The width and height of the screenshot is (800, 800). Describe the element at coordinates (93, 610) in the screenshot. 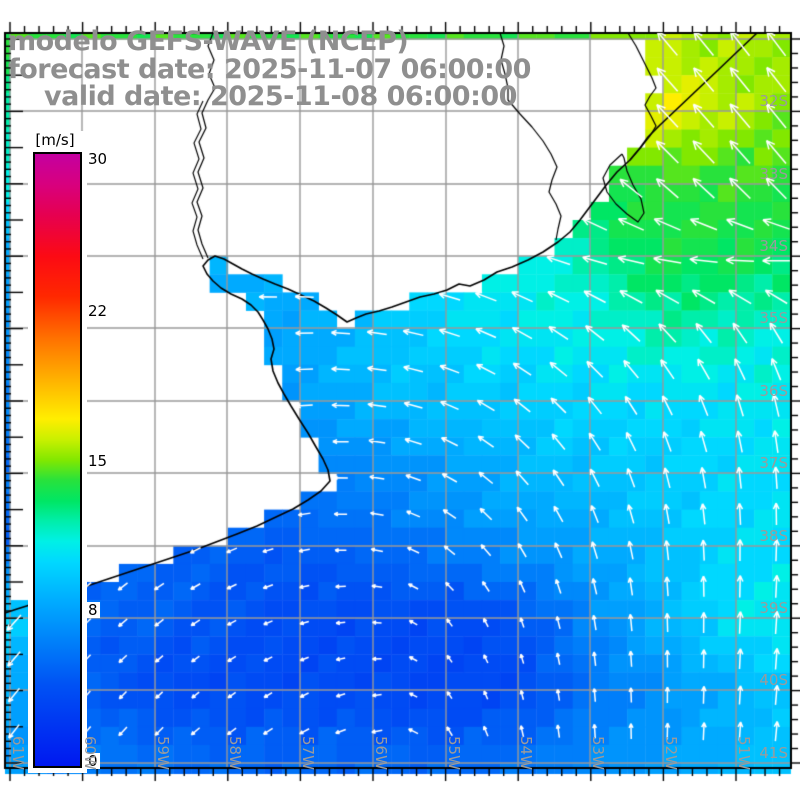

I see `colorbar-tick-8: 8` at that location.